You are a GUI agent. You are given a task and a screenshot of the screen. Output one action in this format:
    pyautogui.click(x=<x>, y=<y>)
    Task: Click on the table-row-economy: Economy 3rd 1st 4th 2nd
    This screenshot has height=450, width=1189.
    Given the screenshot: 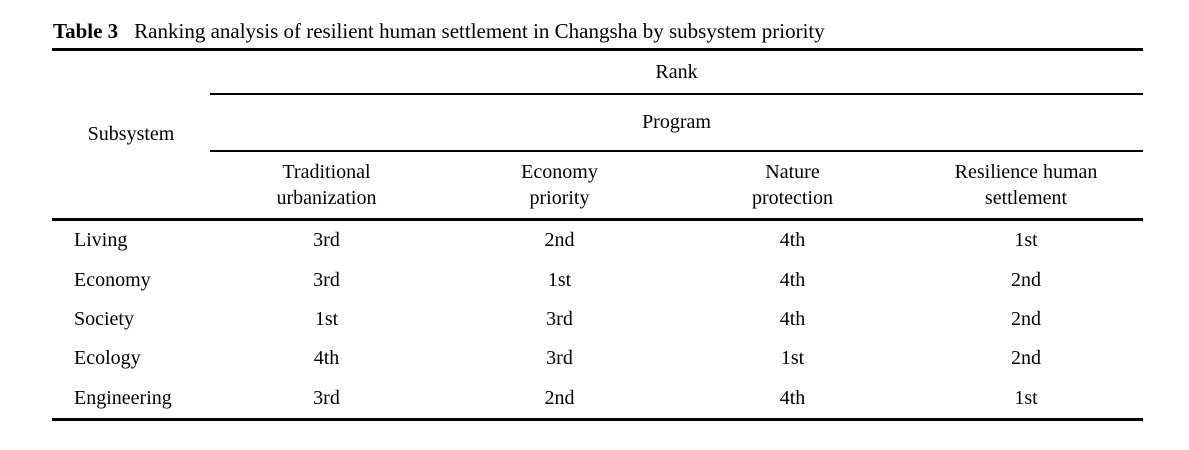 What is the action you would take?
    pyautogui.click(x=597, y=279)
    